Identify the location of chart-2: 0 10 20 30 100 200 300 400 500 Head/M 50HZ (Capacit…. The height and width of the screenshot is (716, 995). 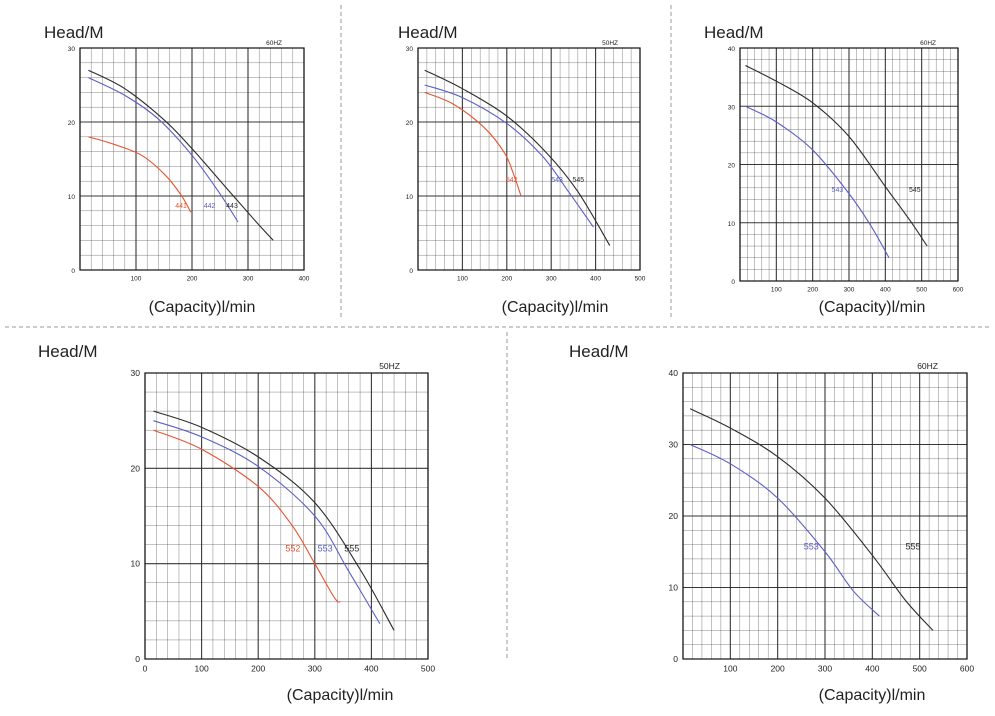
(522, 169).